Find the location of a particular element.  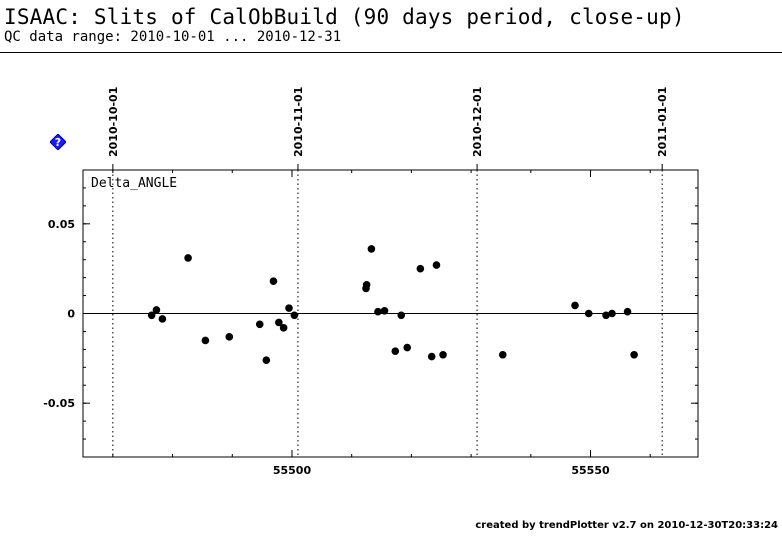

data-points is located at coordinates (392, 304).